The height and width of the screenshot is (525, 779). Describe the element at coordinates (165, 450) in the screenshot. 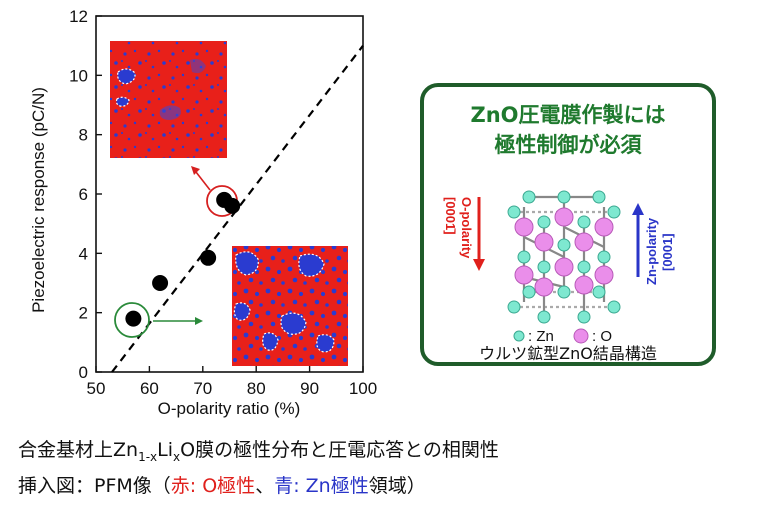

I see `caption-text: Li` at that location.